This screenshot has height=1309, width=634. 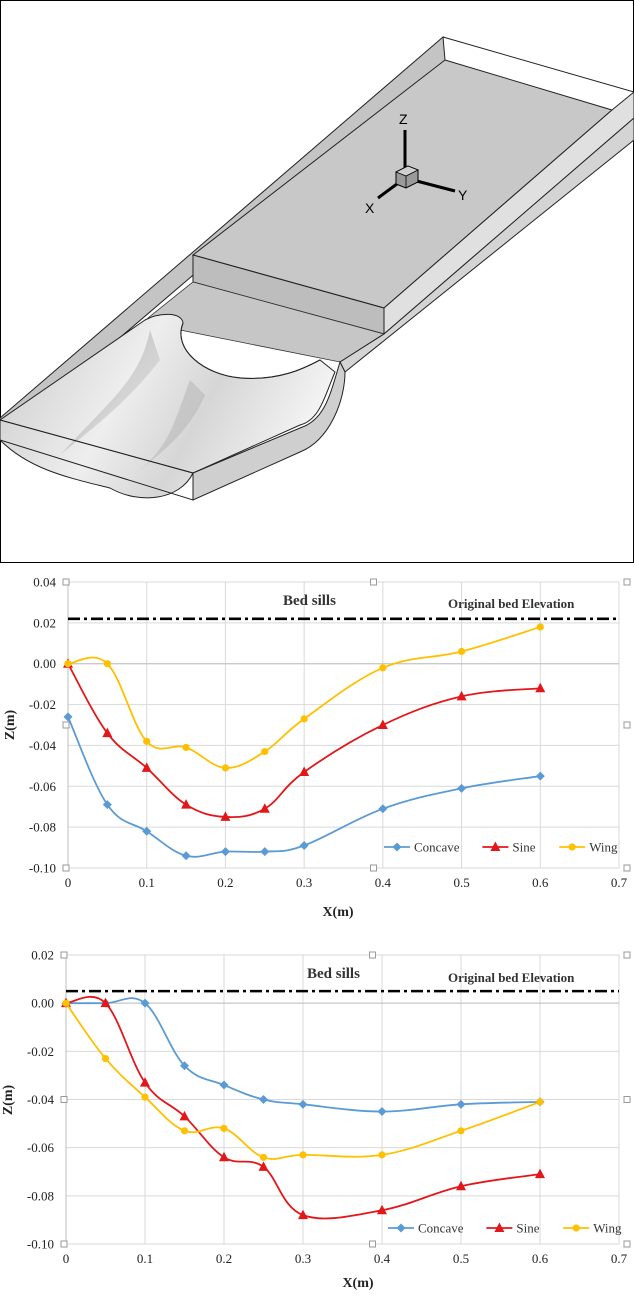 I want to click on near-wall-lower, so click(x=269, y=430).